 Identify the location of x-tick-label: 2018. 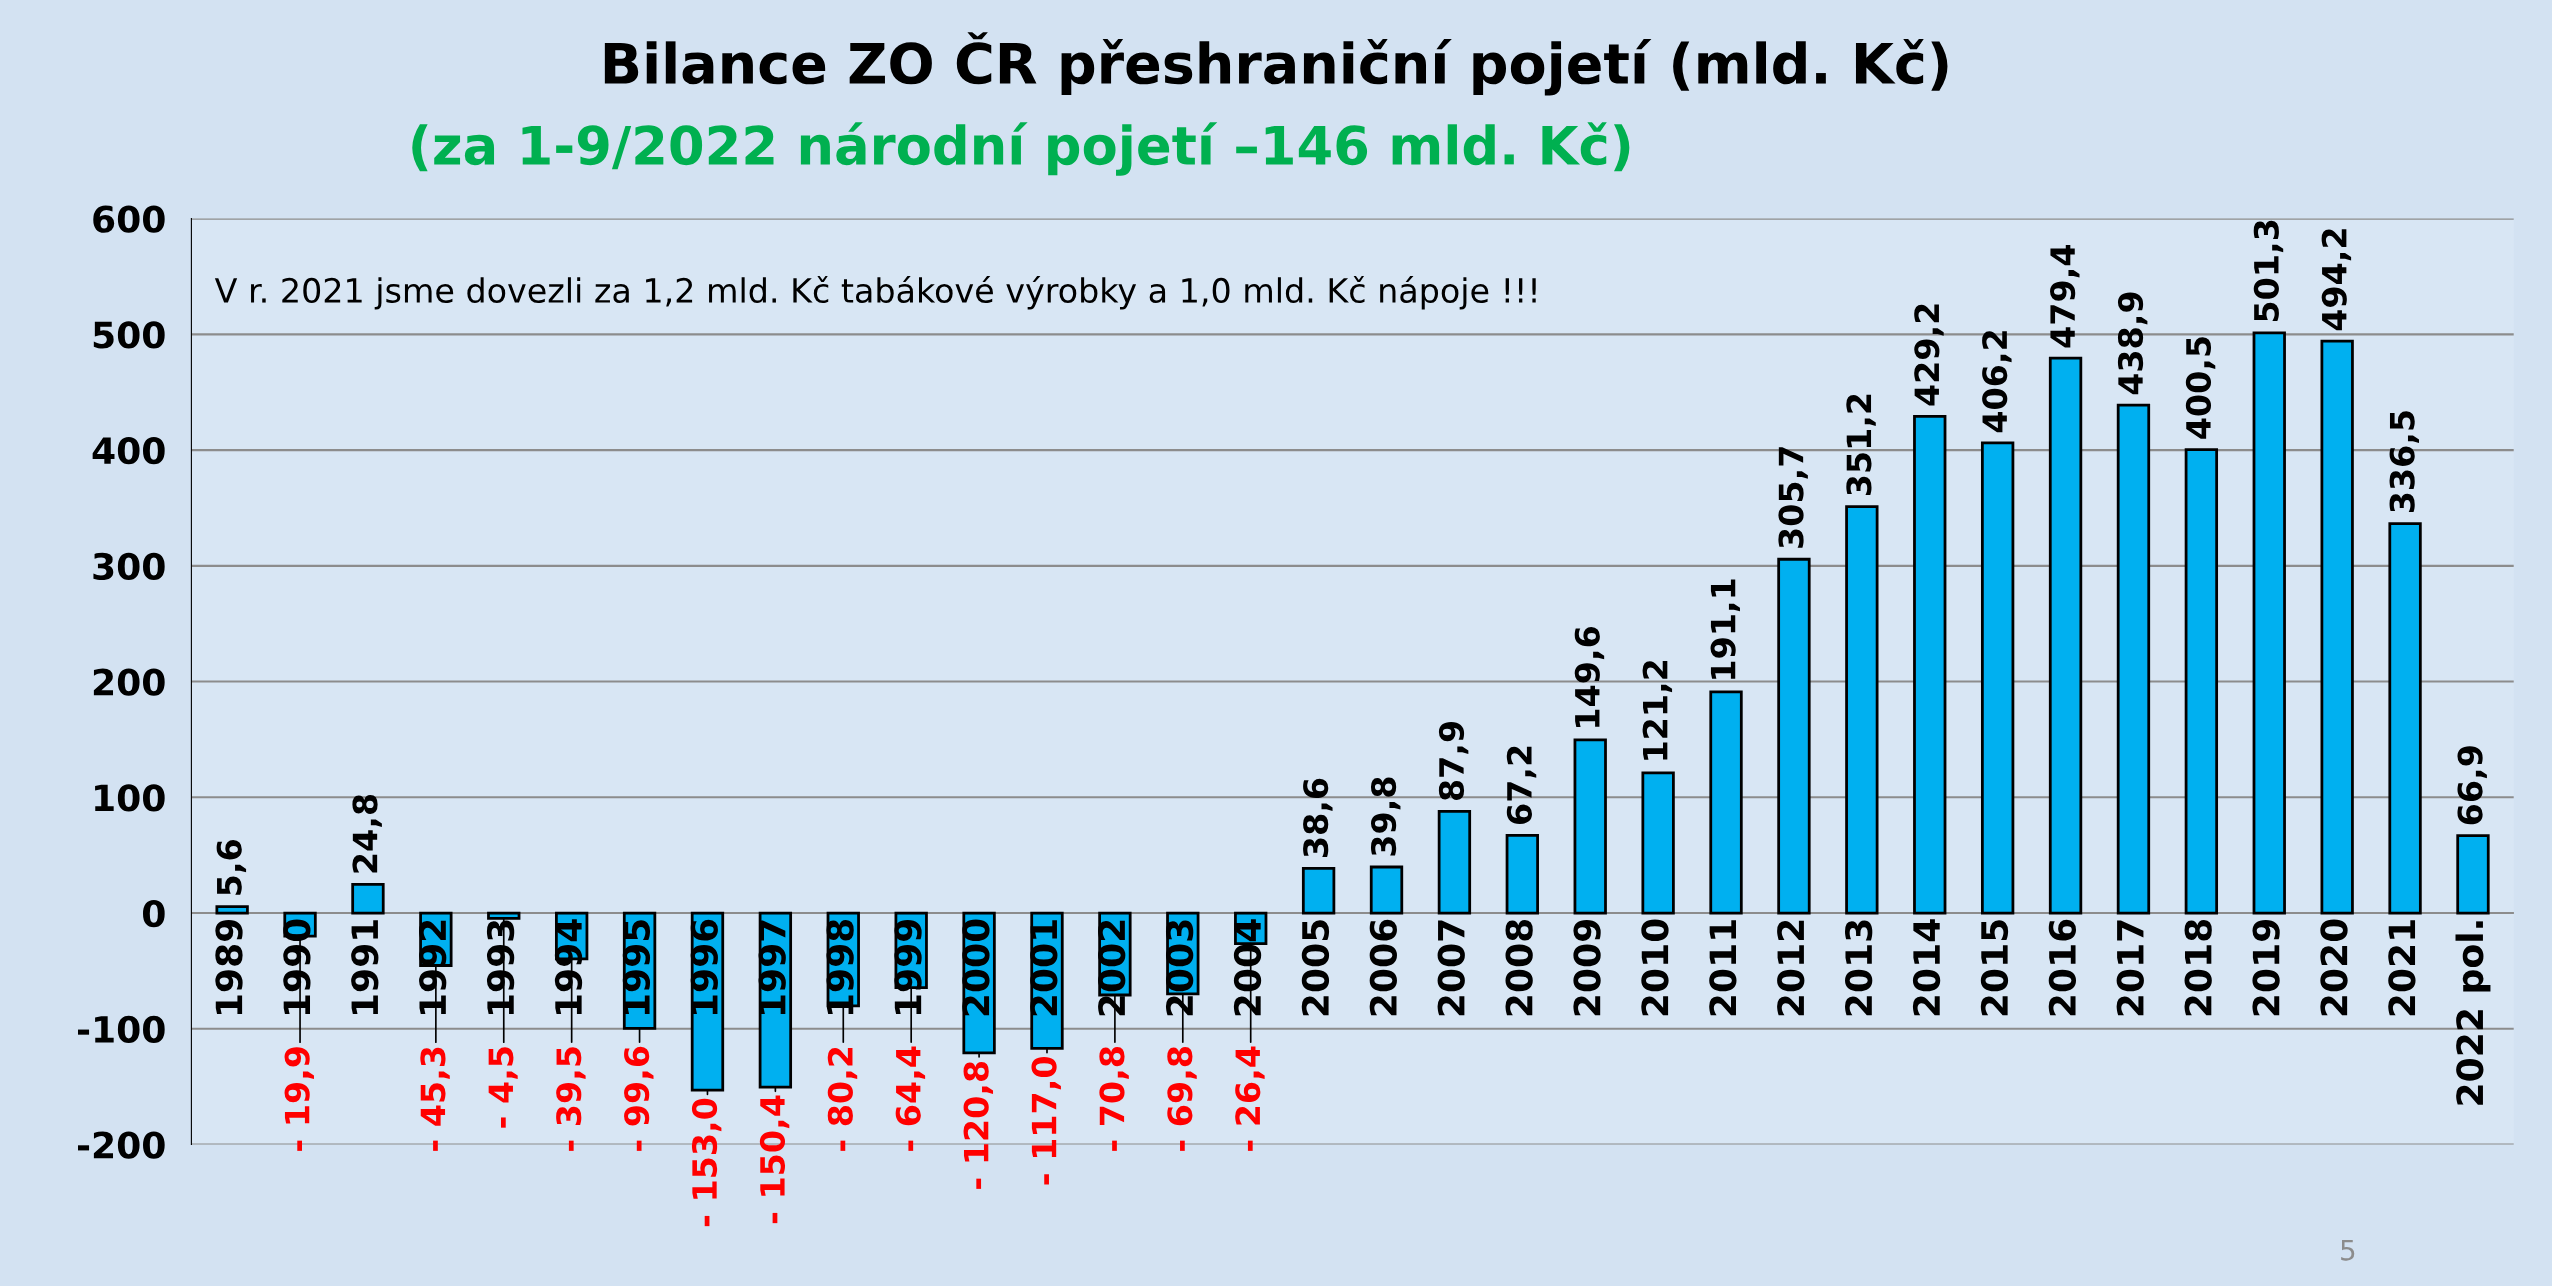
(2198, 967).